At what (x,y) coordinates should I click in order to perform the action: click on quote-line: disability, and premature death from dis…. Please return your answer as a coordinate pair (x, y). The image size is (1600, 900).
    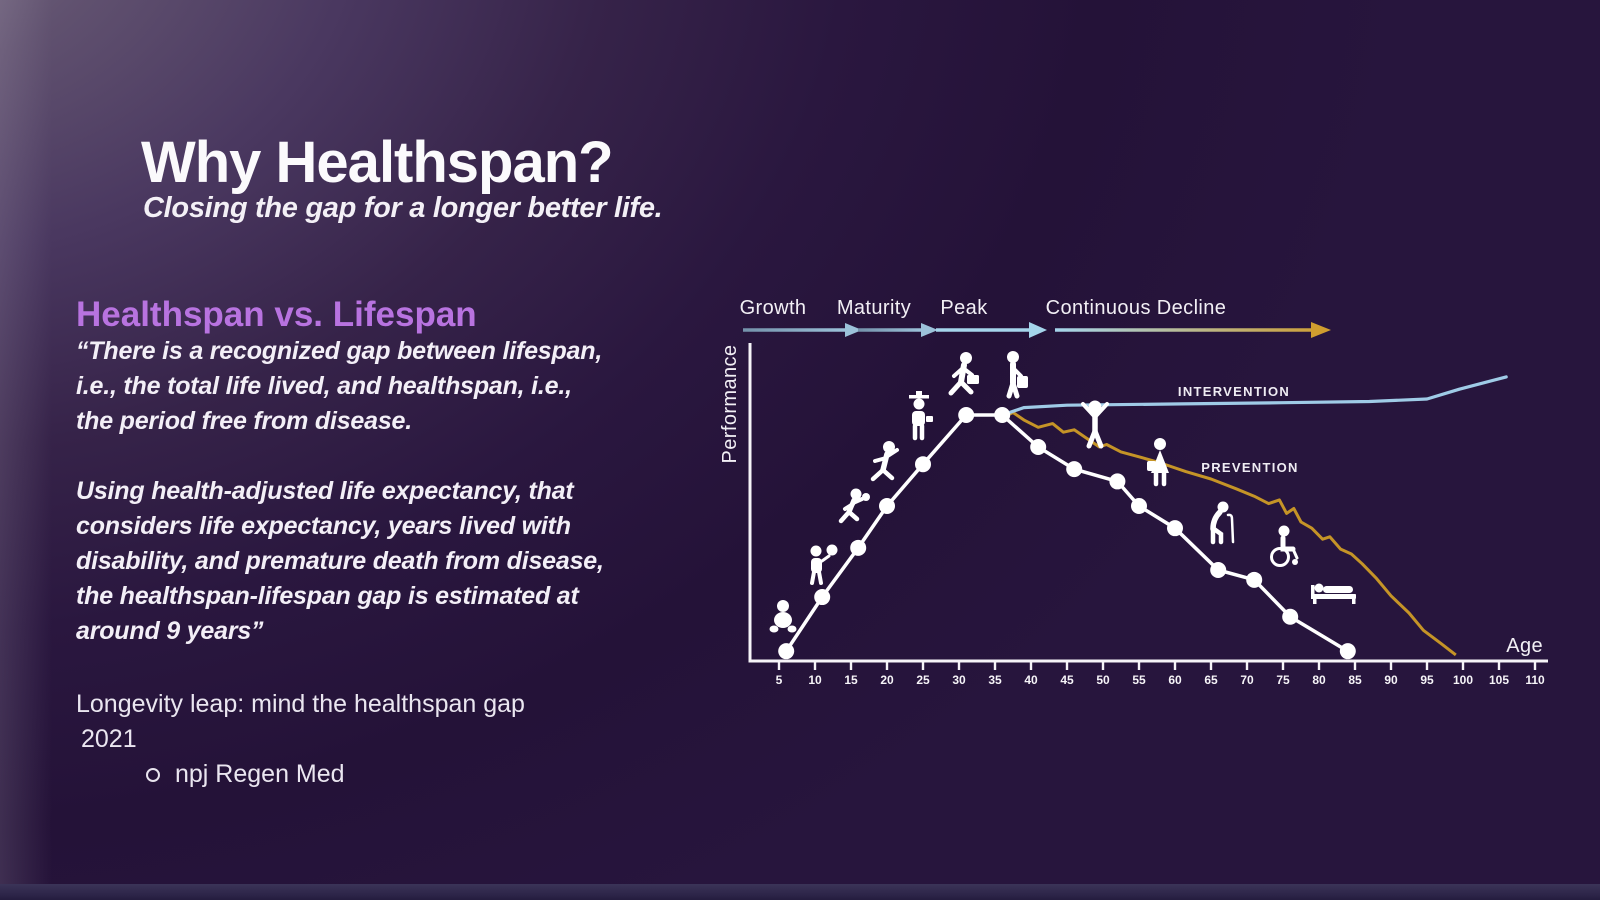
    Looking at the image, I should click on (340, 561).